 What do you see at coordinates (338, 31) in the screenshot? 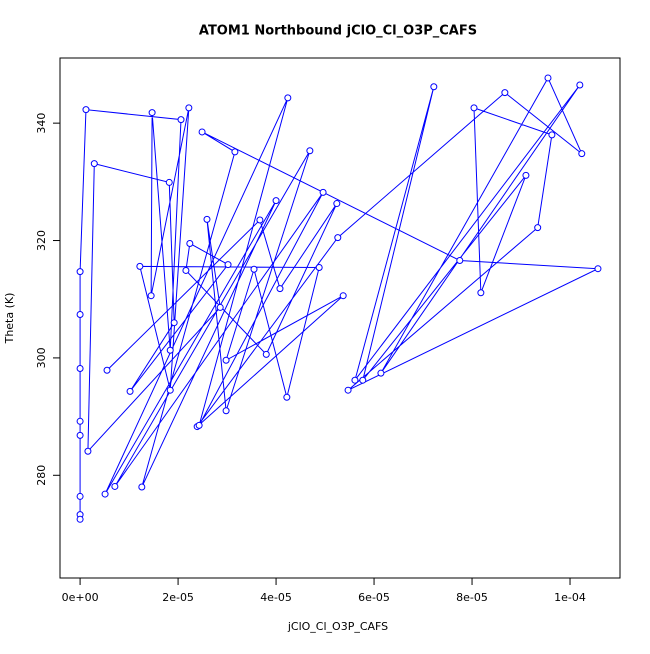
I see `chart-title: ATOM1 Northbound jClO_Cl_O3P_CAFS` at bounding box center [338, 31].